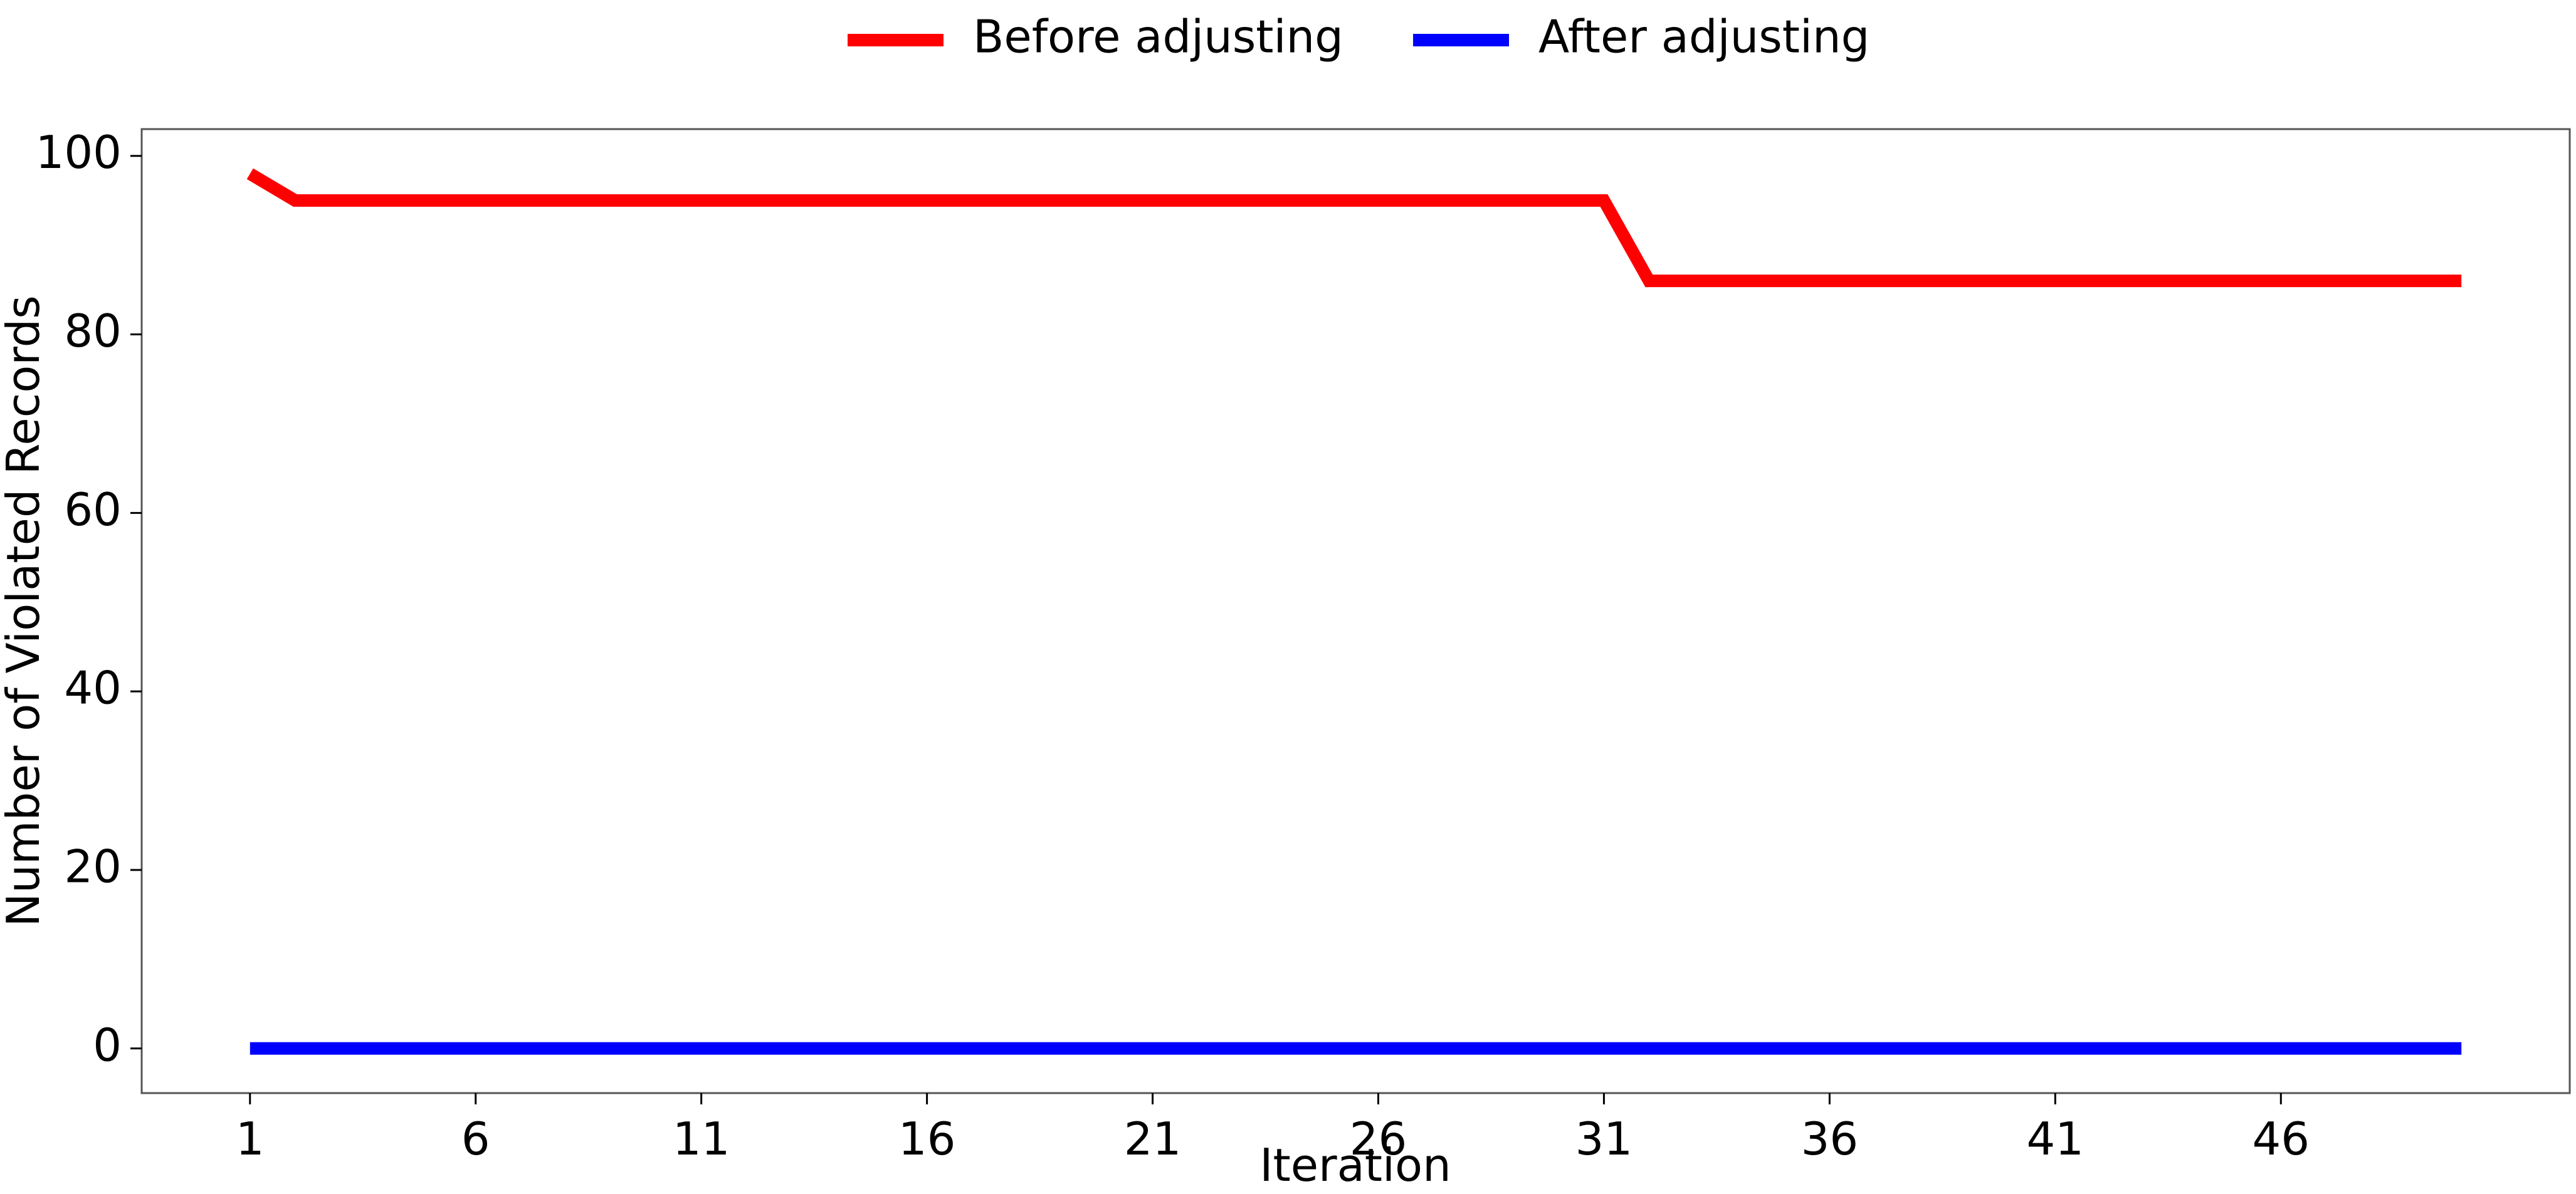  What do you see at coordinates (1703, 37) in the screenshot?
I see `legend-label-after-adjusting: After adjusting` at bounding box center [1703, 37].